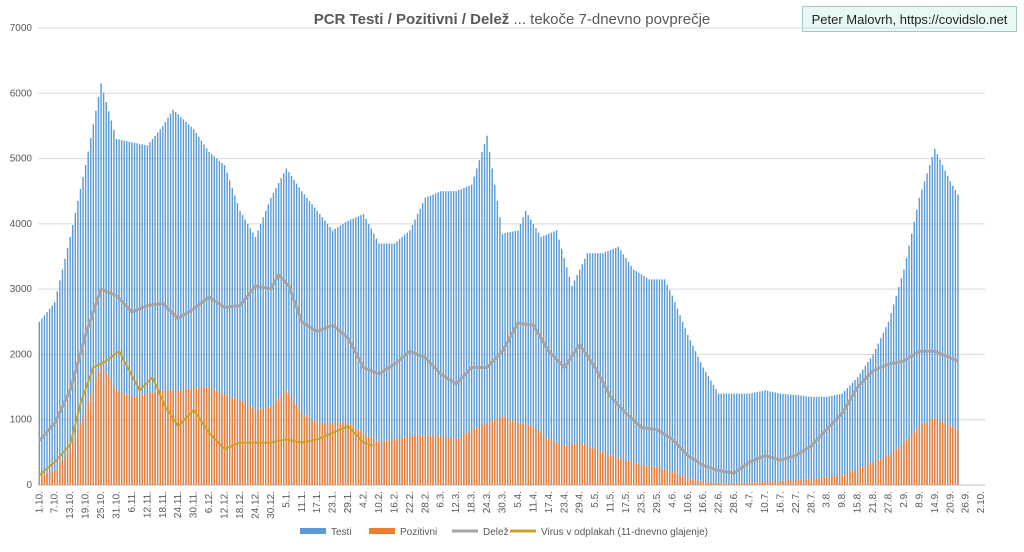 The image size is (1024, 552). I want to click on x-tick-label: 1.10., so click(39, 502).